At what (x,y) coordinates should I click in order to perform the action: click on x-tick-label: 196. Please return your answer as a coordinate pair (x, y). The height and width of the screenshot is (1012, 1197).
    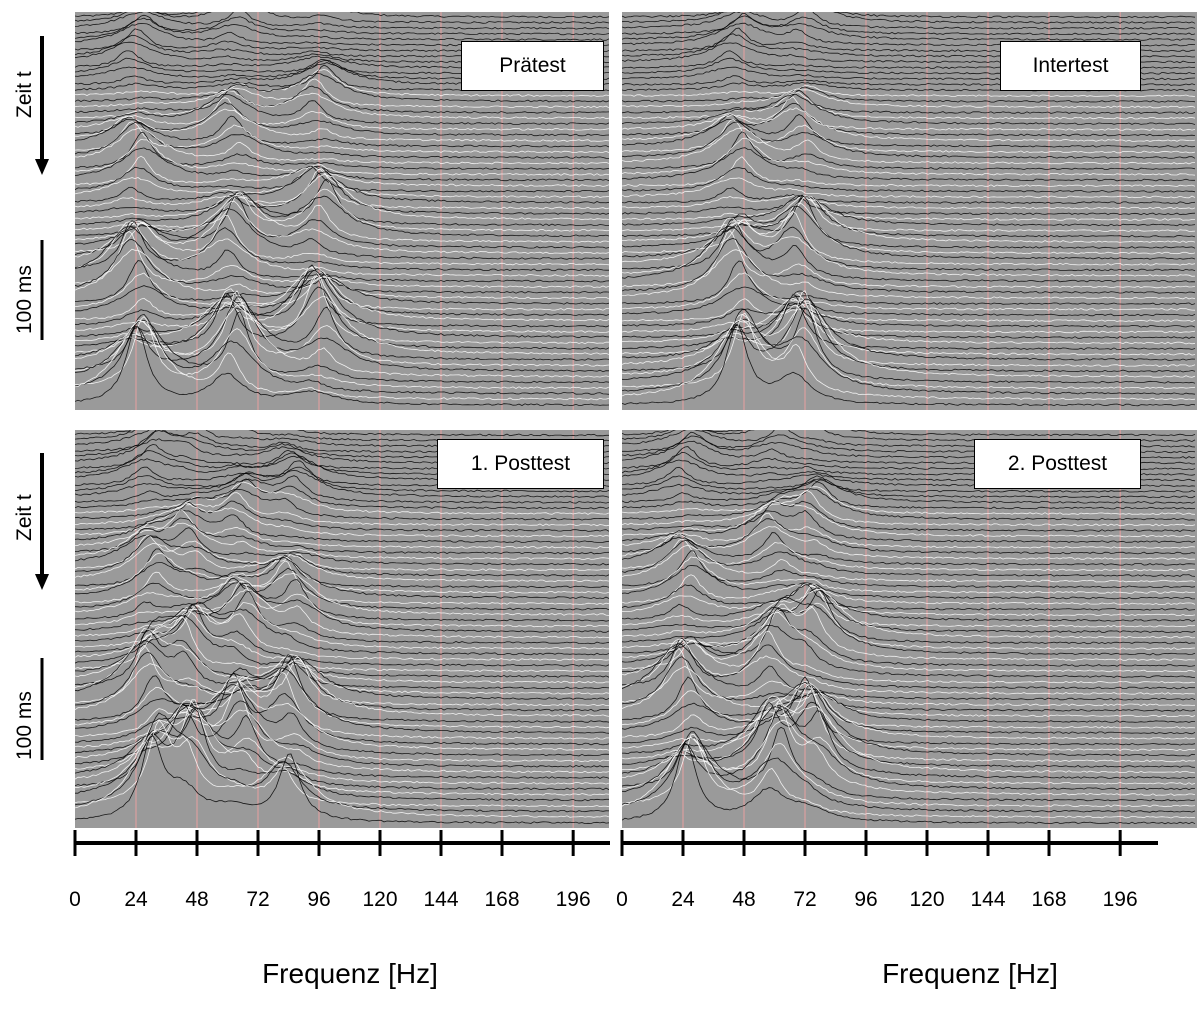
    Looking at the image, I should click on (1120, 899).